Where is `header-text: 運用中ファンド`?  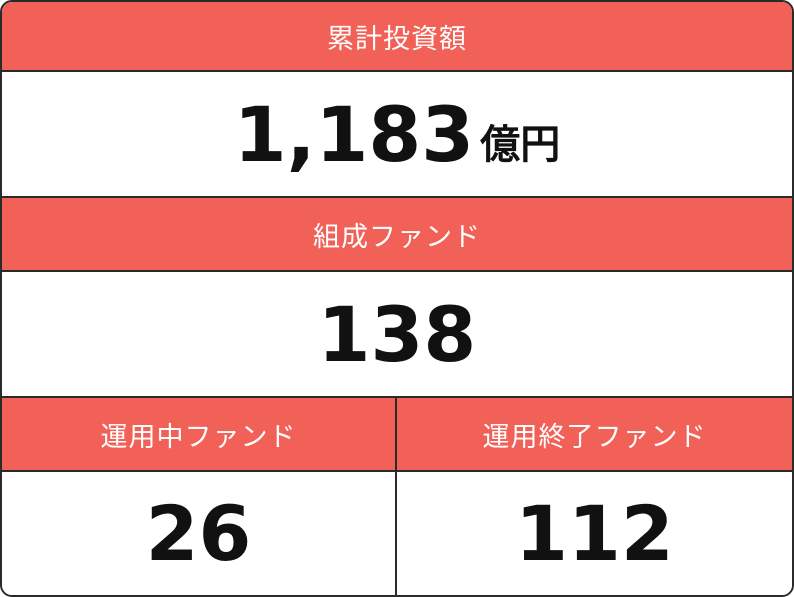 header-text: 運用中ファンド is located at coordinates (198, 437).